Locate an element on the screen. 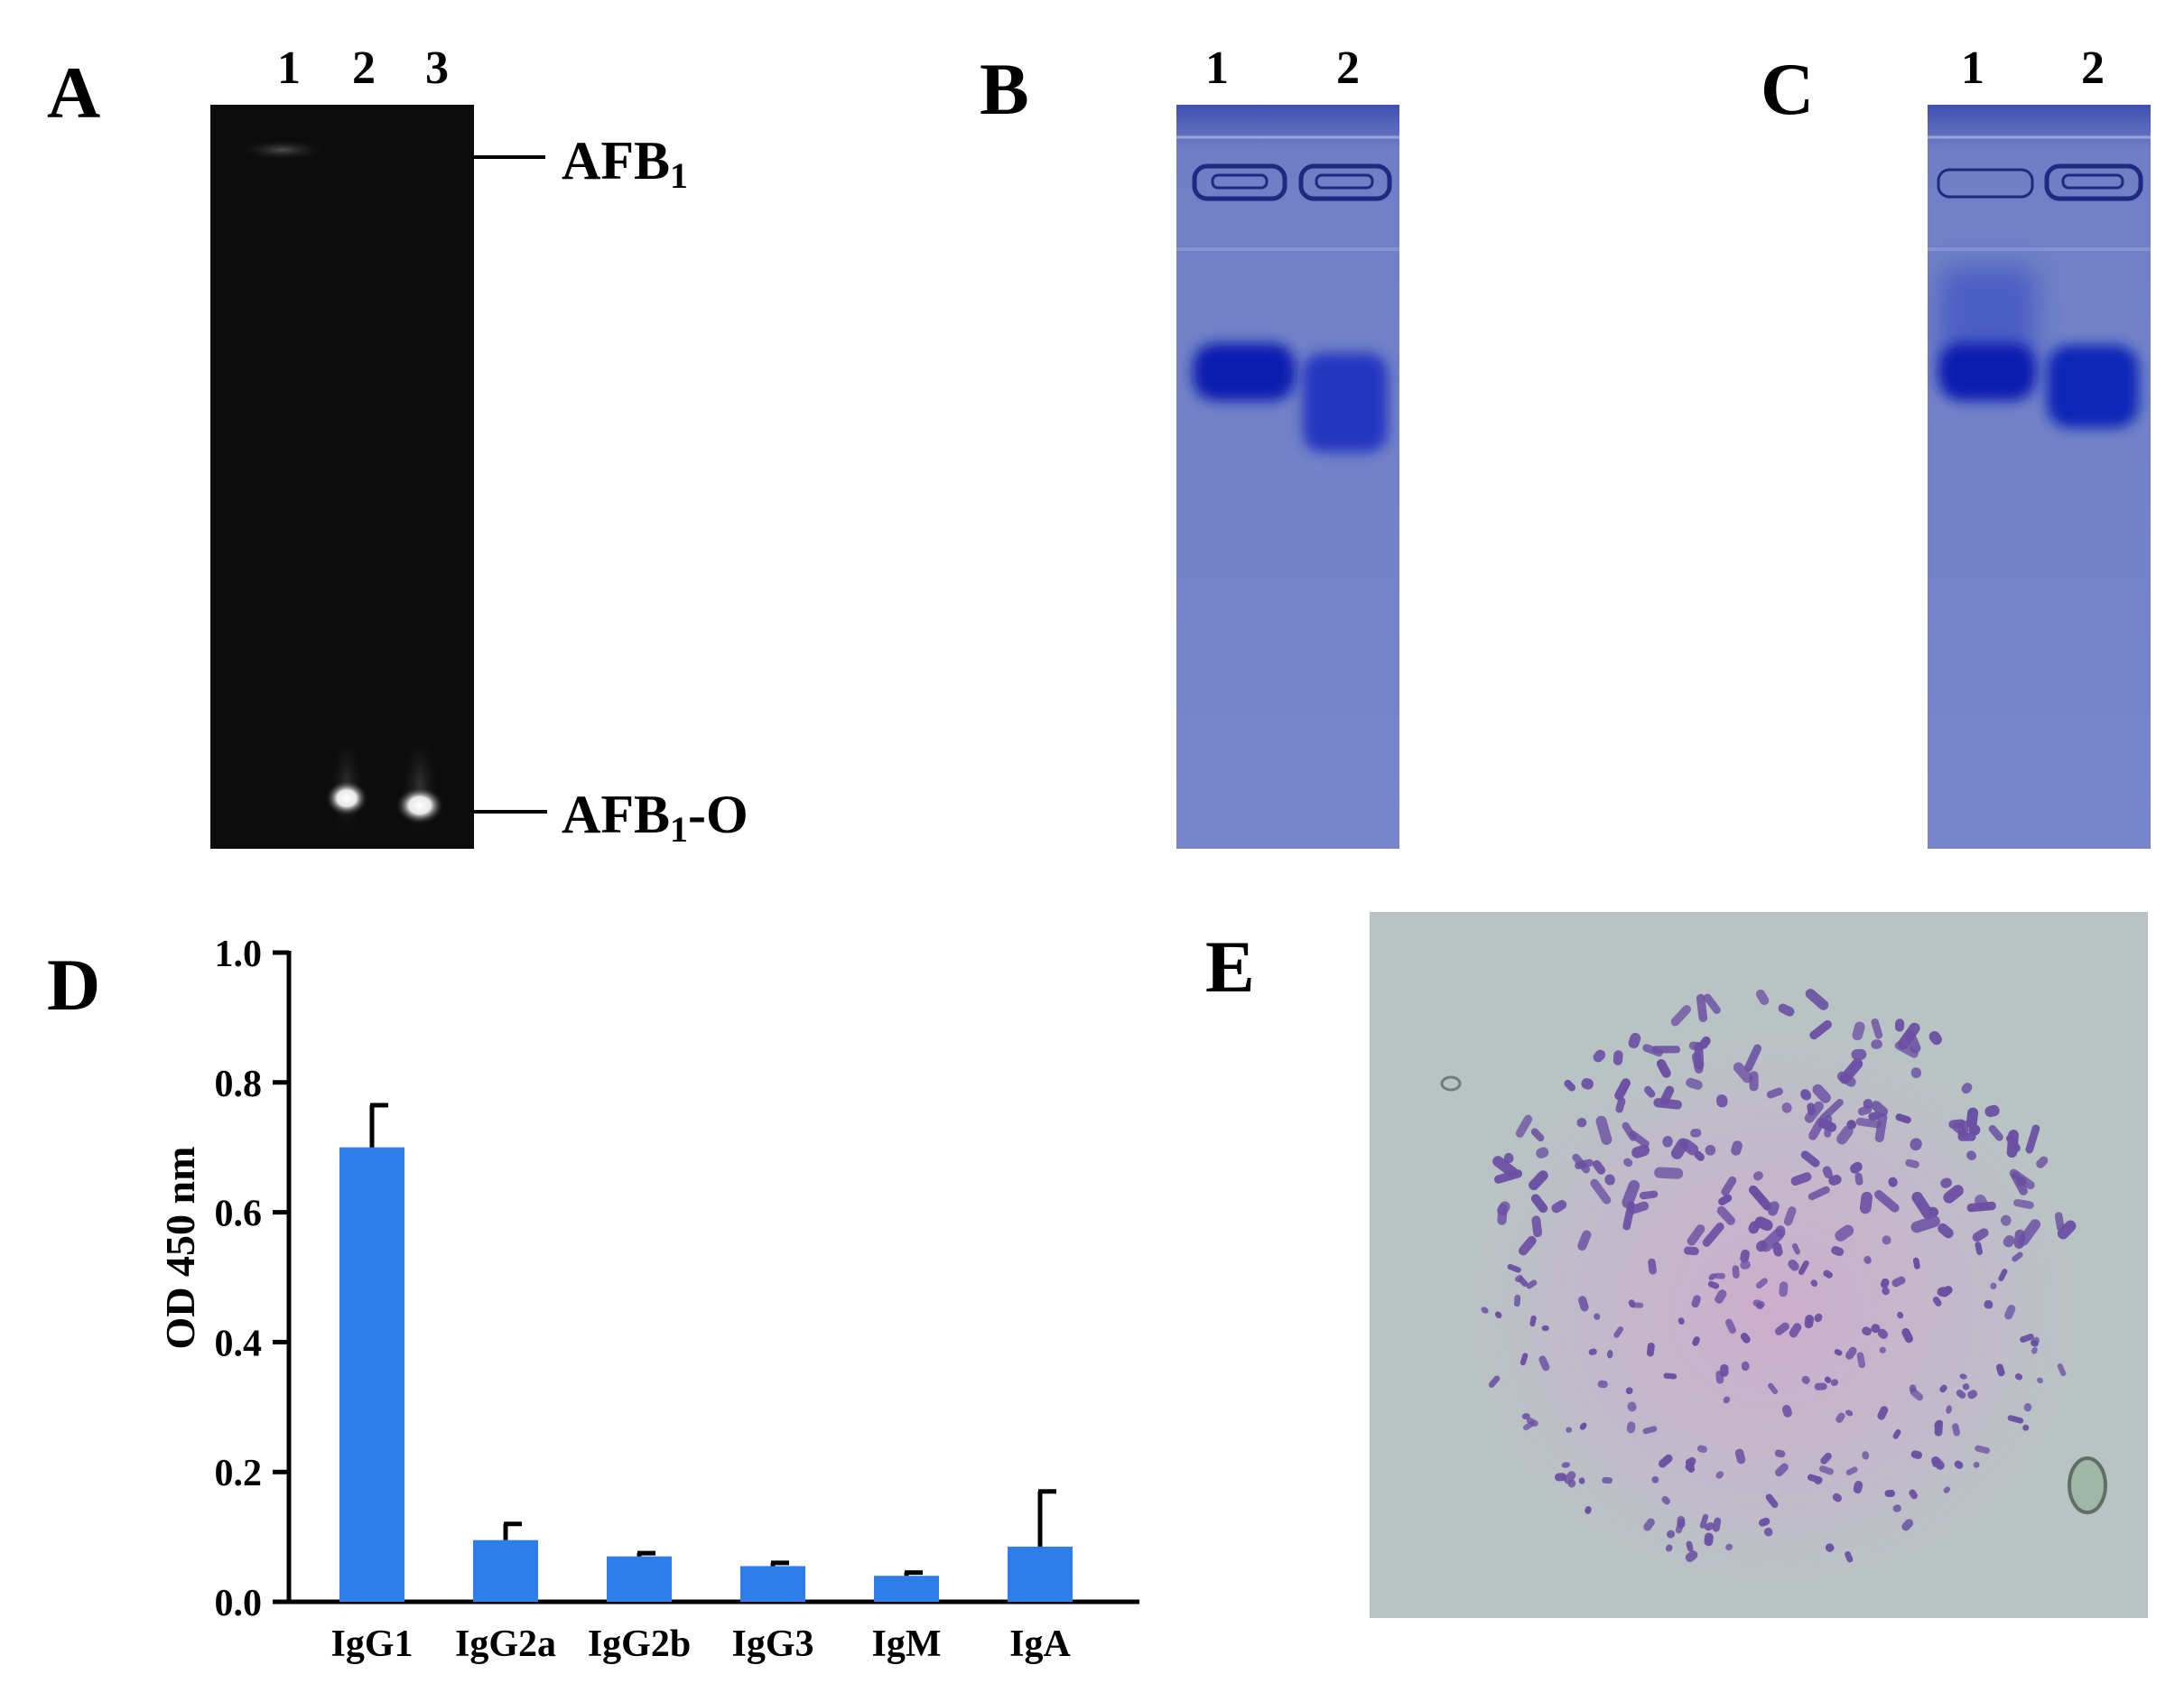  chromosome-micrograph is located at coordinates (1759, 1265).